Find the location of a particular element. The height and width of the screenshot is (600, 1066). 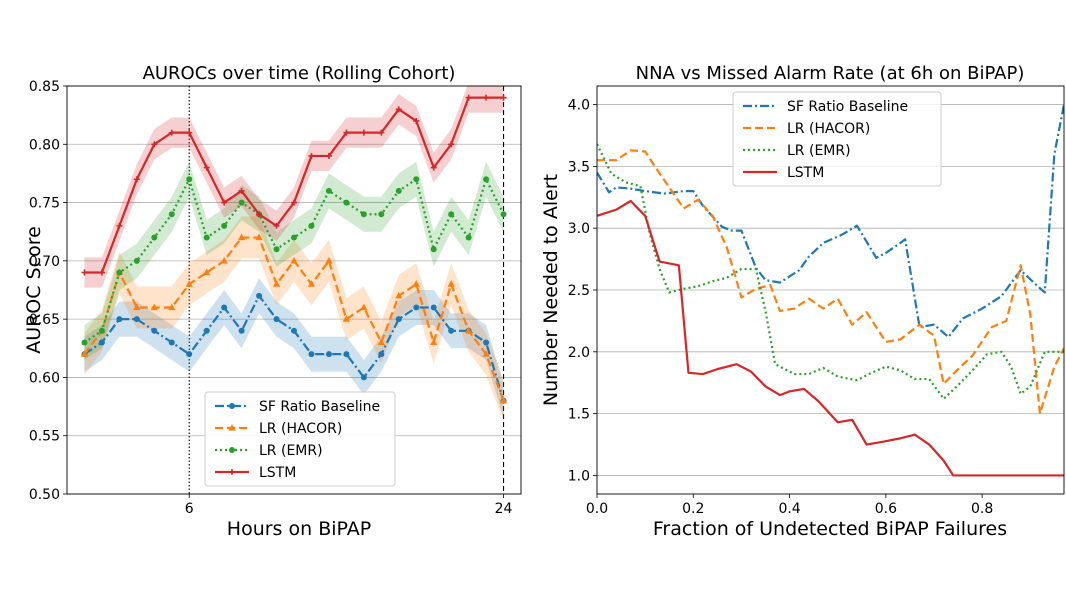

x-tick-label: 0.4 is located at coordinates (789, 509).